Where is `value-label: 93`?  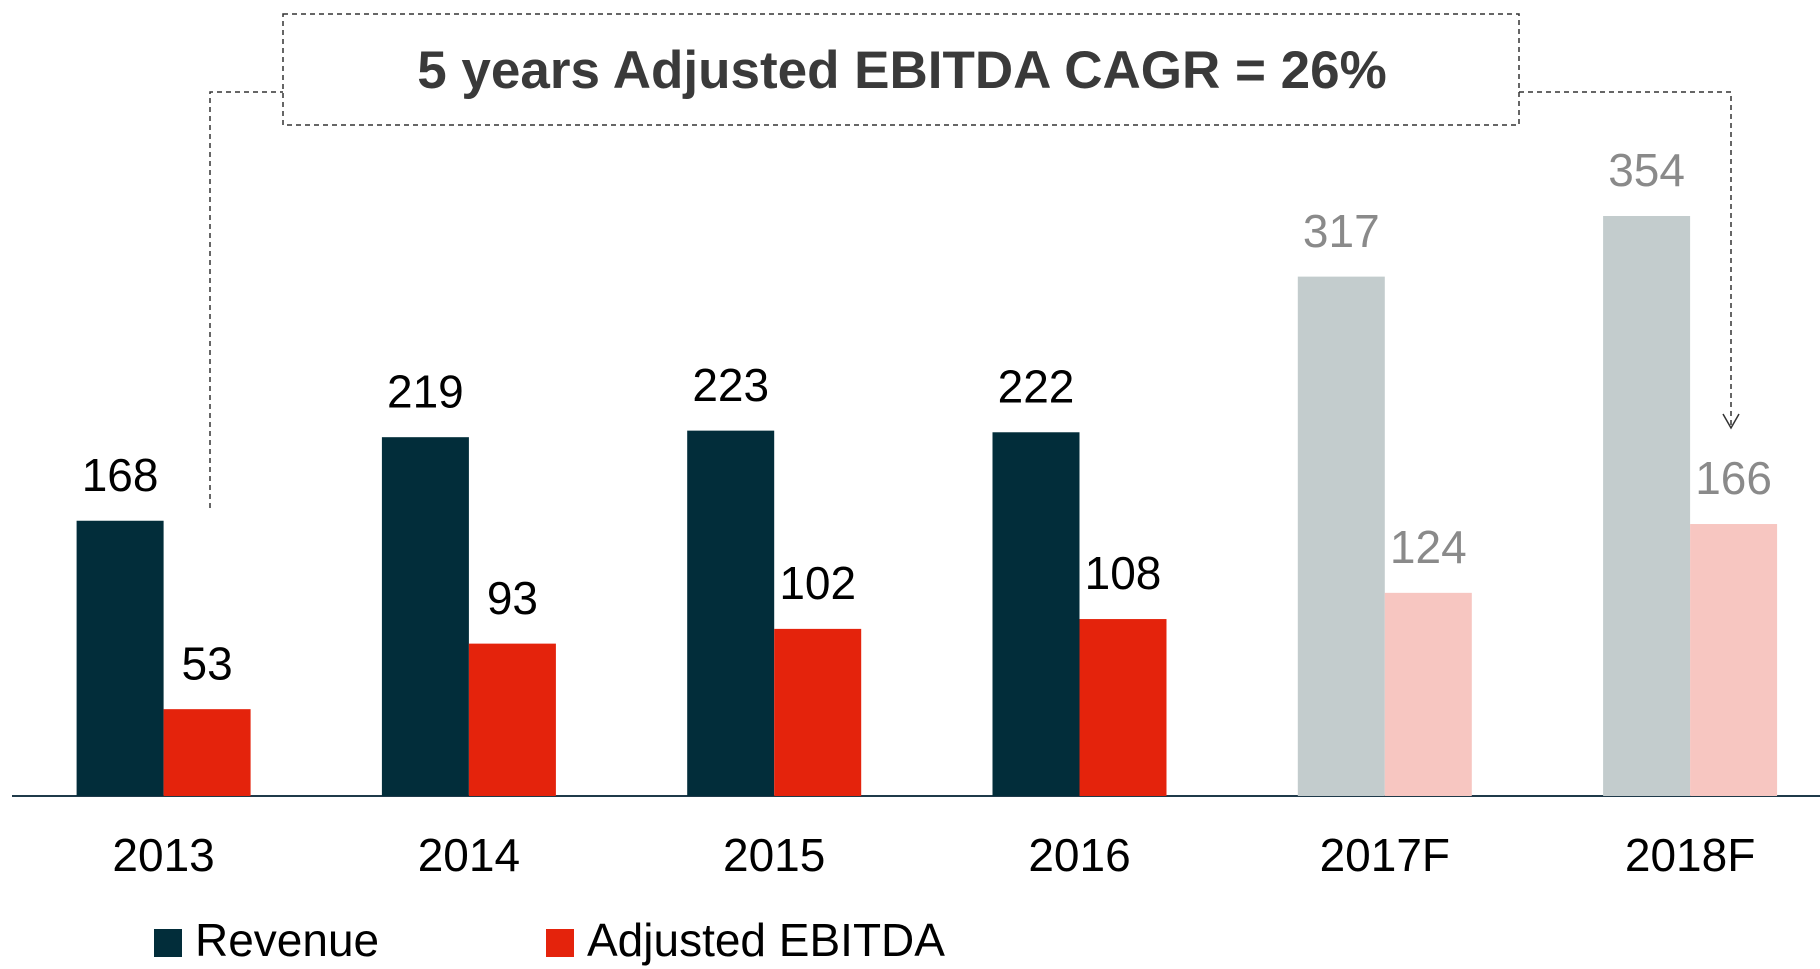
value-label: 93 is located at coordinates (512, 598).